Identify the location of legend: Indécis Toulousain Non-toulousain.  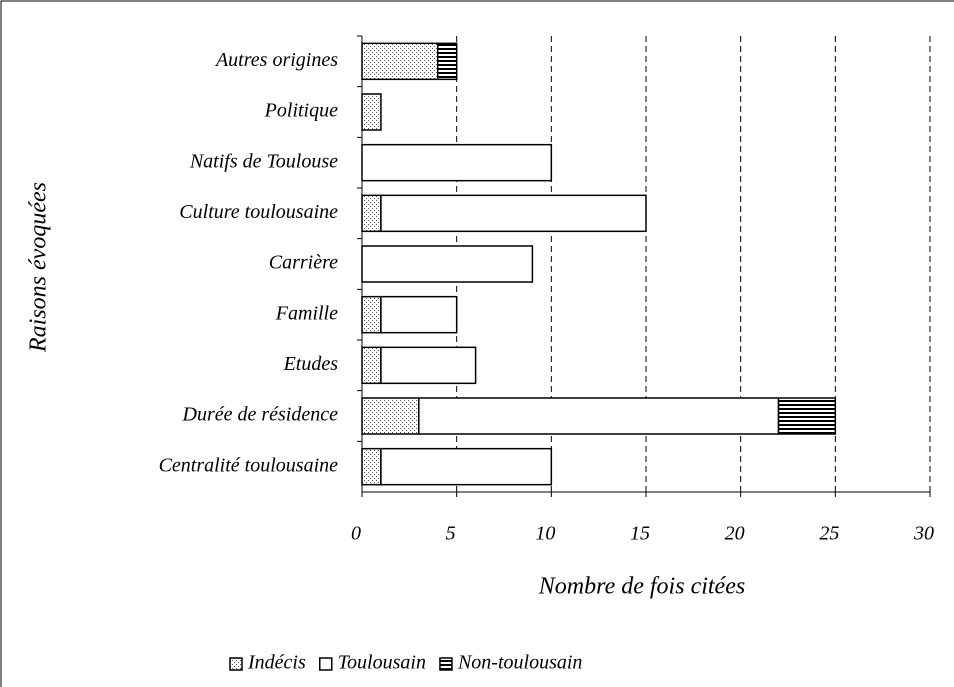
(405, 663).